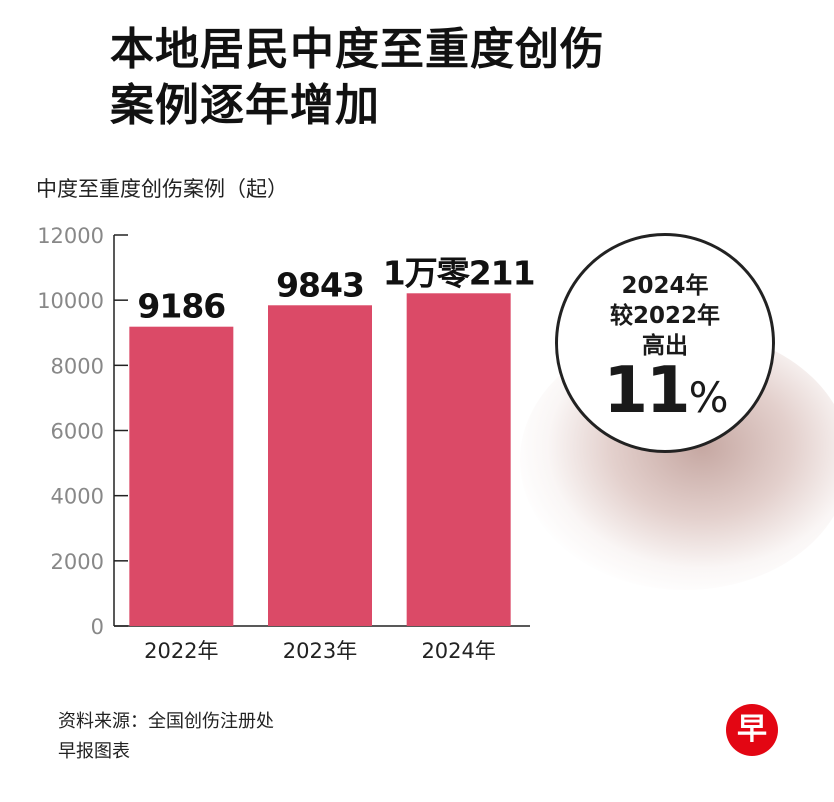 The image size is (834, 802). I want to click on y-tick-label: 0, so click(97, 627).